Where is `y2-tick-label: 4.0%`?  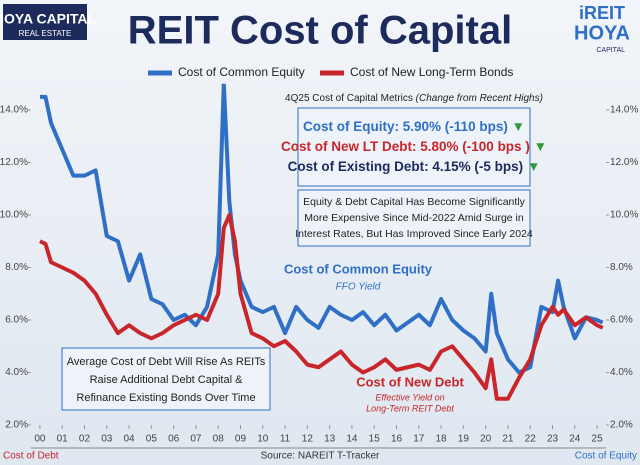 y2-tick-label: 4.0% is located at coordinates (621, 372).